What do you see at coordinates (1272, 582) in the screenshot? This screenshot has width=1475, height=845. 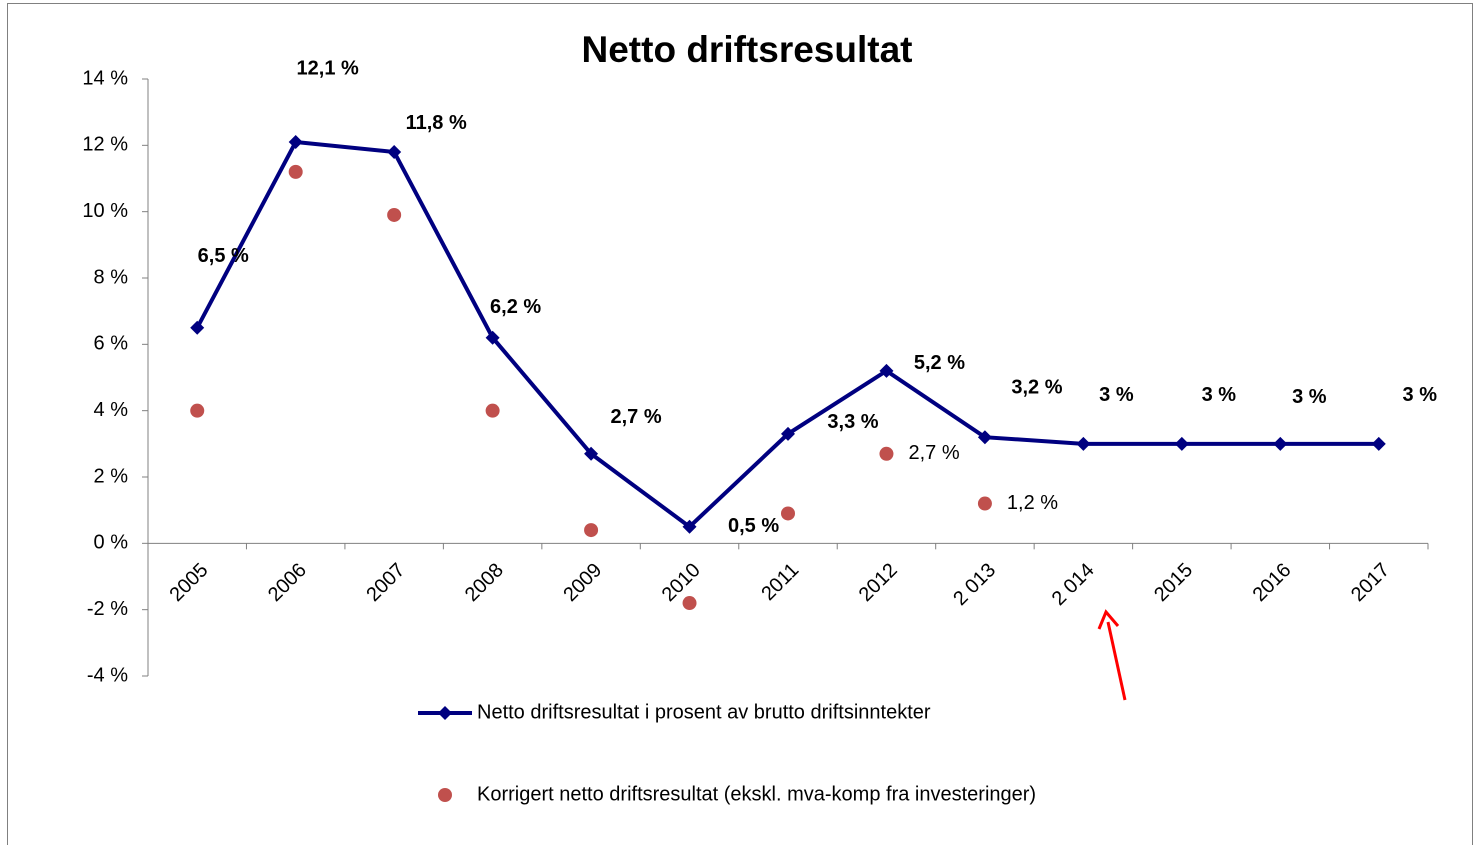 I see `x-tick-label: 2016` at bounding box center [1272, 582].